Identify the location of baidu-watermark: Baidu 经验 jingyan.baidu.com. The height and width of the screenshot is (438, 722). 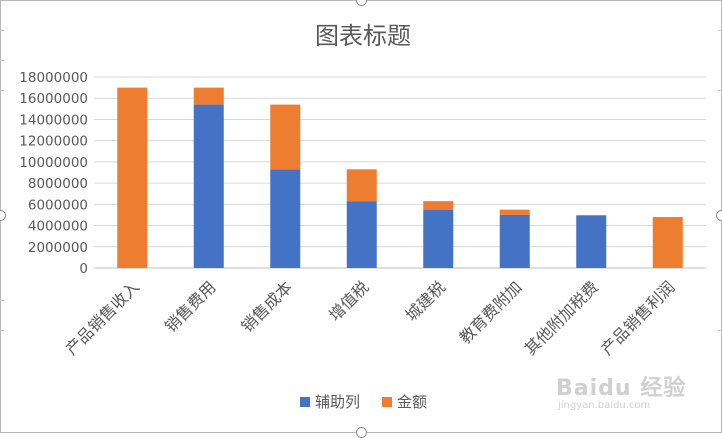
(621, 390).